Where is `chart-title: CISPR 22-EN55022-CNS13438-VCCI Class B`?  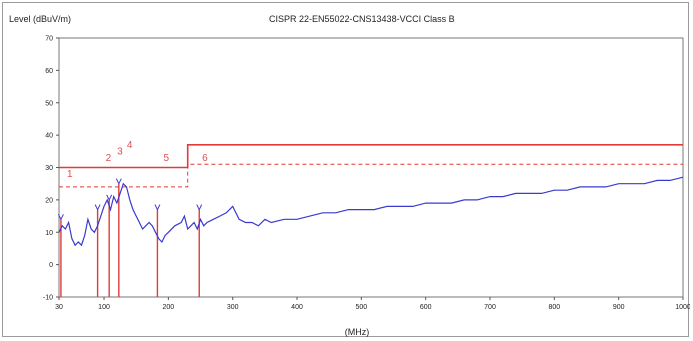
chart-title: CISPR 22-EN55022-CNS13438-VCCI Class B is located at coordinates (362, 19).